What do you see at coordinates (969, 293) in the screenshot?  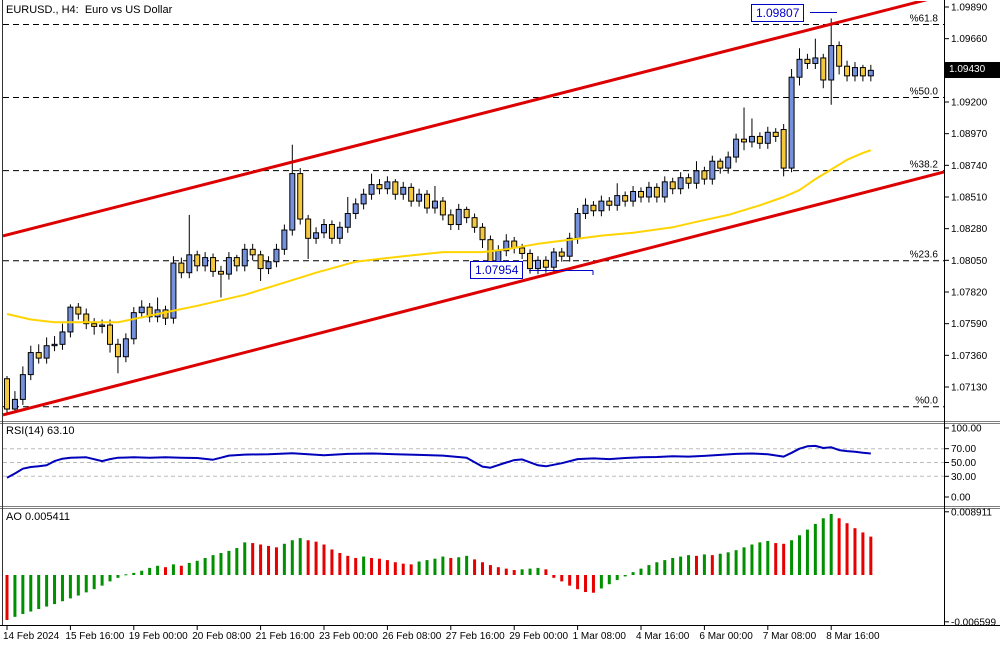 I see `price-axis-label: 1.07820` at bounding box center [969, 293].